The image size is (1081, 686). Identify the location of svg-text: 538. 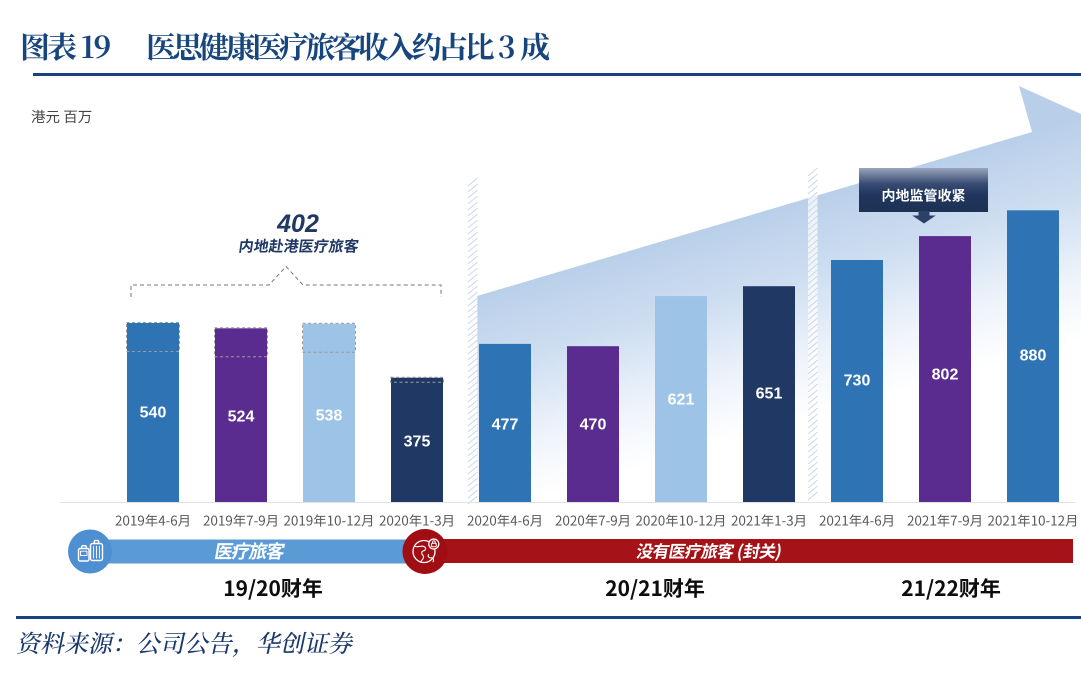
(329, 416).